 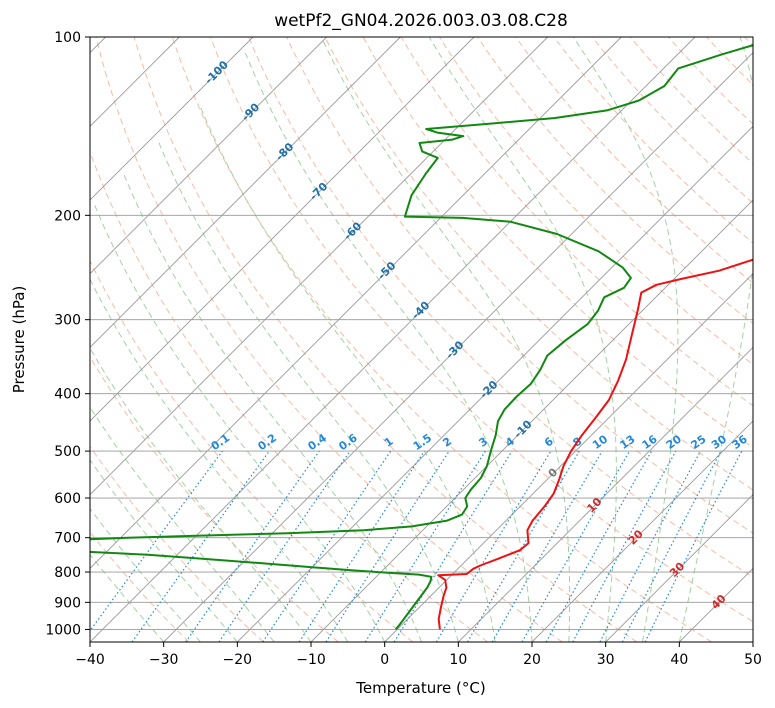 I want to click on x-tick-label: 40, so click(x=679, y=660).